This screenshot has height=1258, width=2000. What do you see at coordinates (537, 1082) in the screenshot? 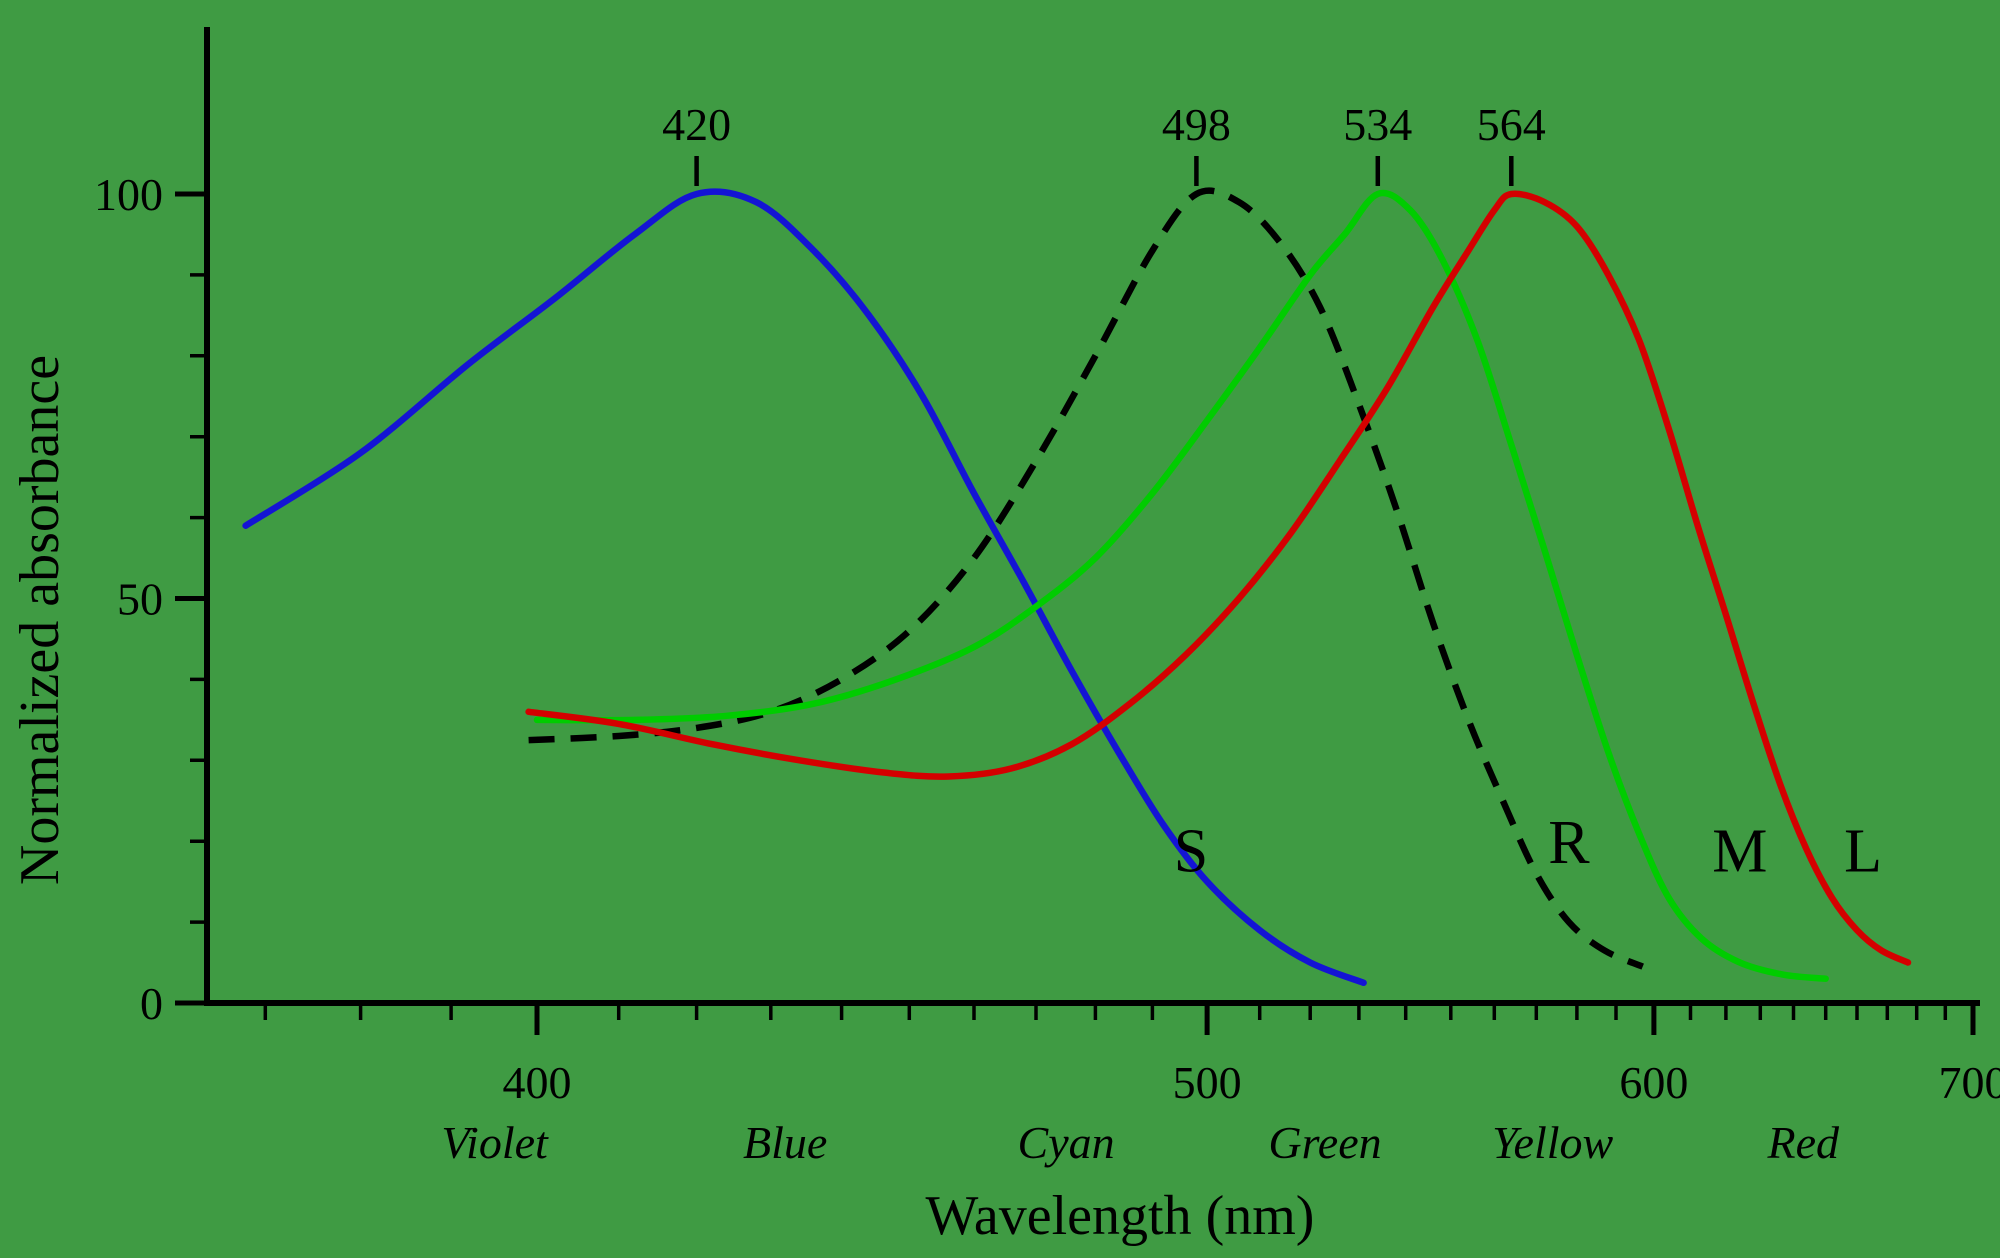
I see `x-tick-label: 400` at bounding box center [537, 1082].